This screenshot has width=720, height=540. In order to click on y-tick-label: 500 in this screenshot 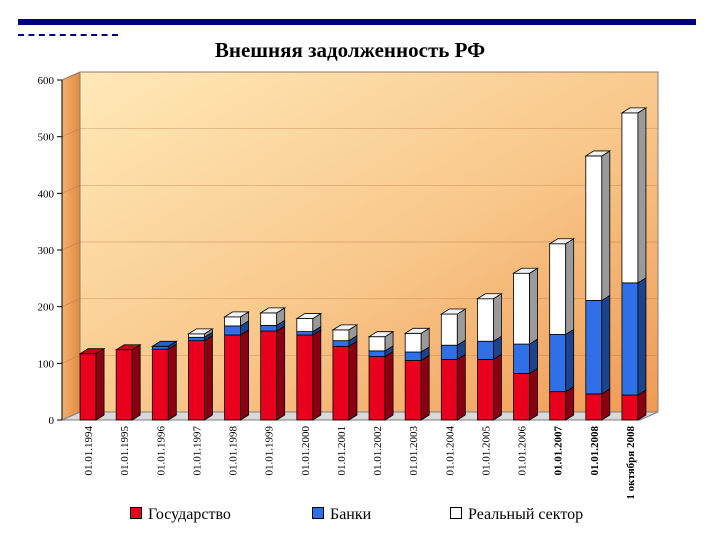, I will do `click(46, 138)`.